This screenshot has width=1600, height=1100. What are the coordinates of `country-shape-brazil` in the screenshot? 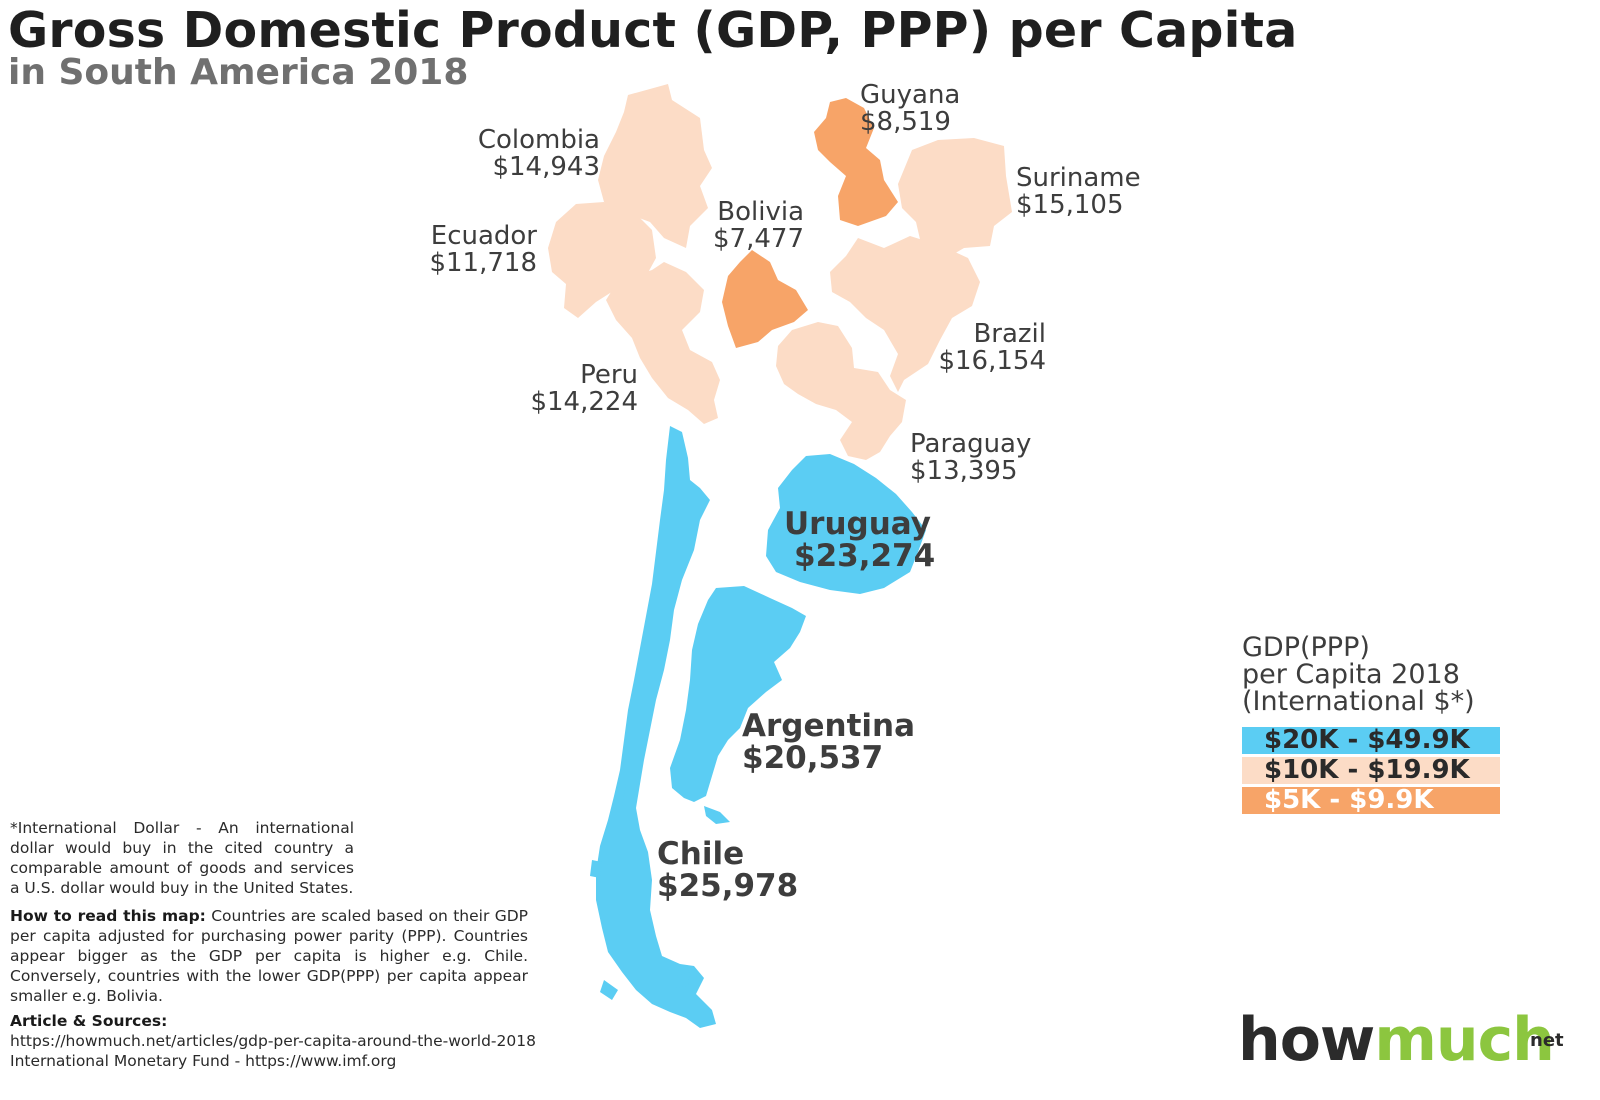 It's located at (905, 314).